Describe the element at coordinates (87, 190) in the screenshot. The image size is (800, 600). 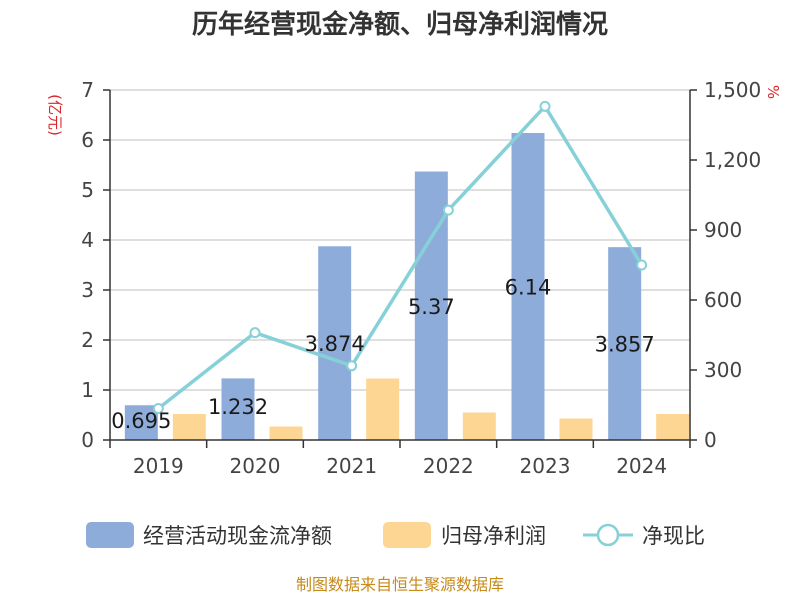
I see `left-axis-tick-label: 5` at that location.